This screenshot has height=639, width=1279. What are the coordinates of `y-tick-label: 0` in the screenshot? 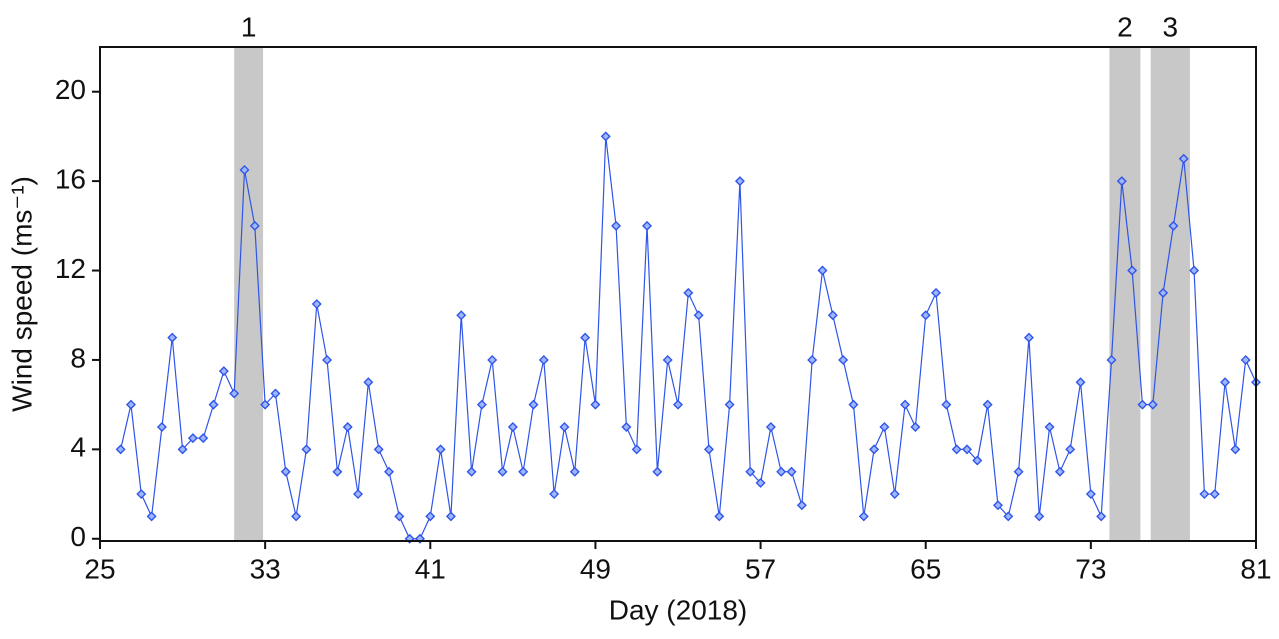 It's located at (78, 536).